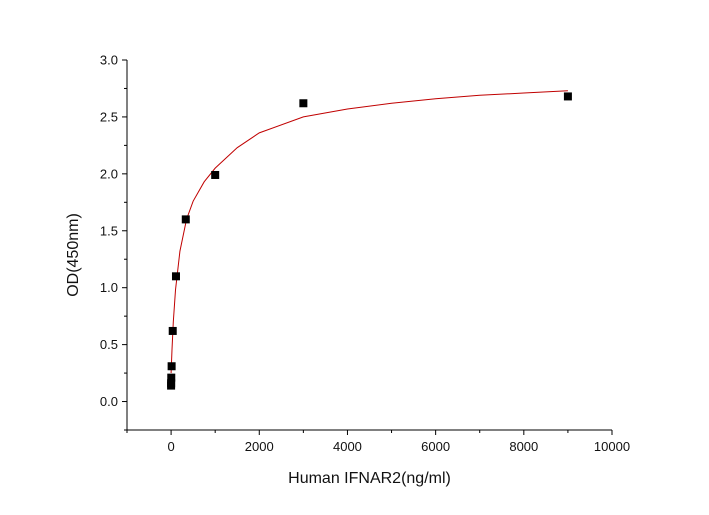 This screenshot has width=709, height=515. What do you see at coordinates (109, 60) in the screenshot?
I see `y-tick-label: 3.0` at bounding box center [109, 60].